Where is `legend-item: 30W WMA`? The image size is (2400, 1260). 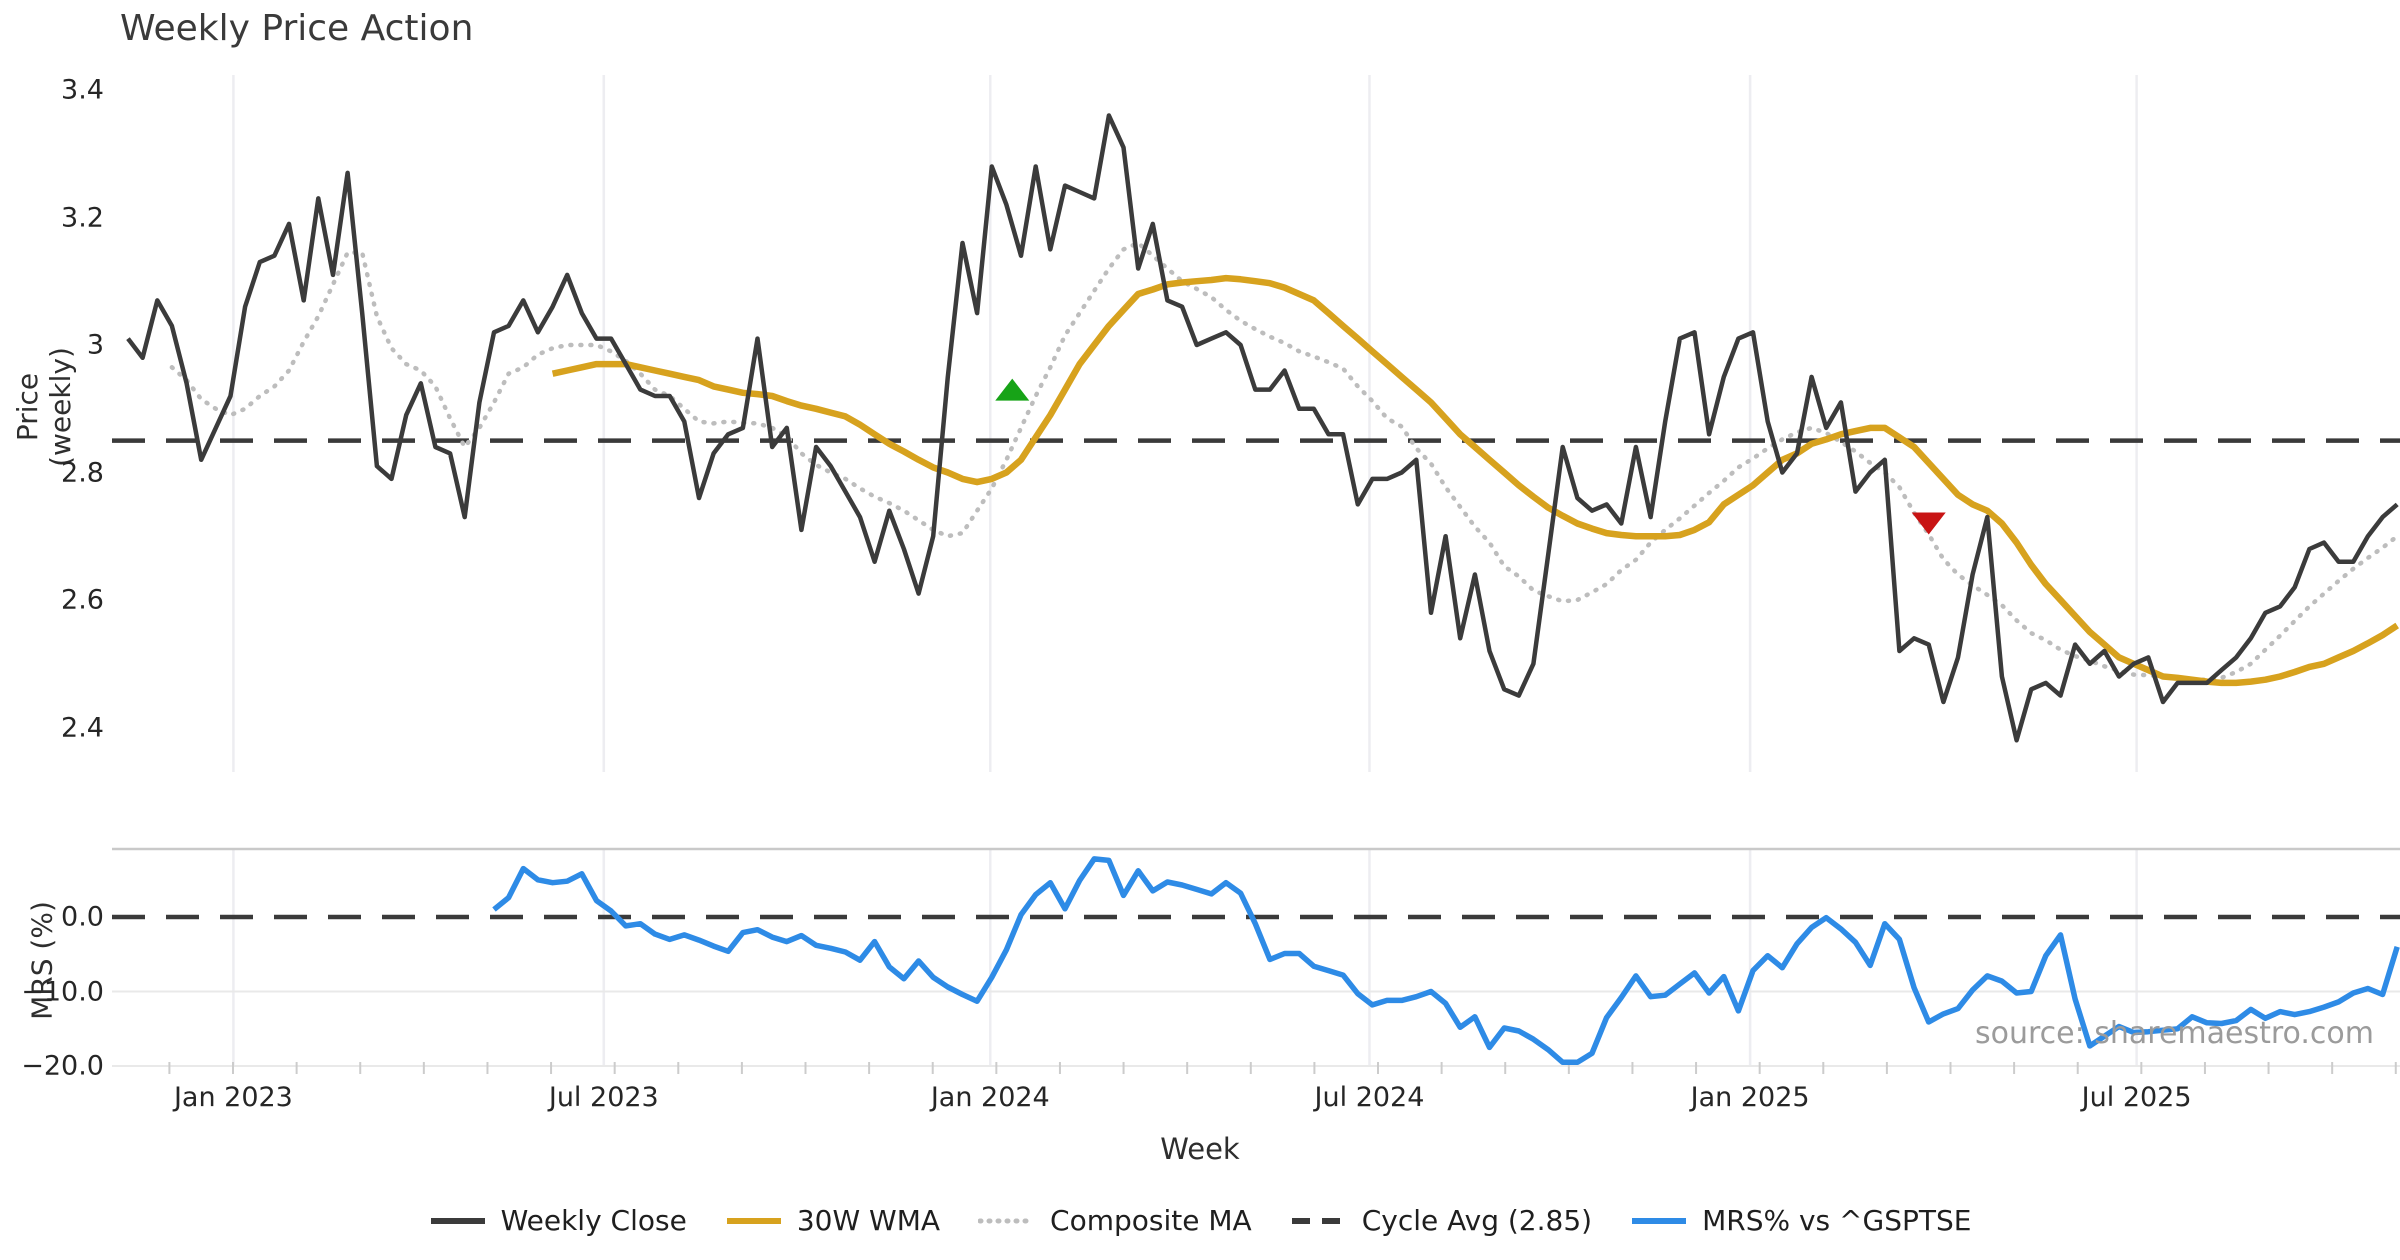 legend-item: 30W WMA is located at coordinates (832, 1220).